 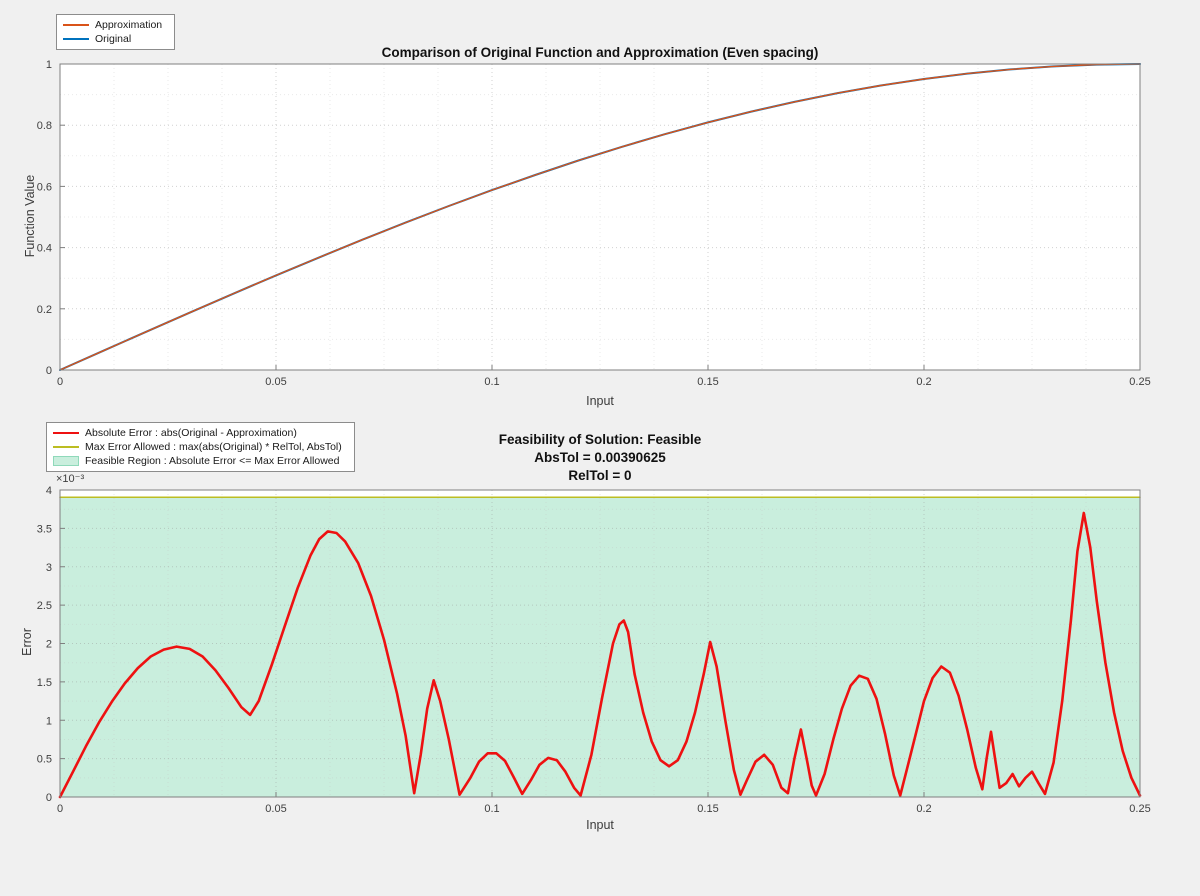 I want to click on svg-text: 0.5, so click(x=44, y=760).